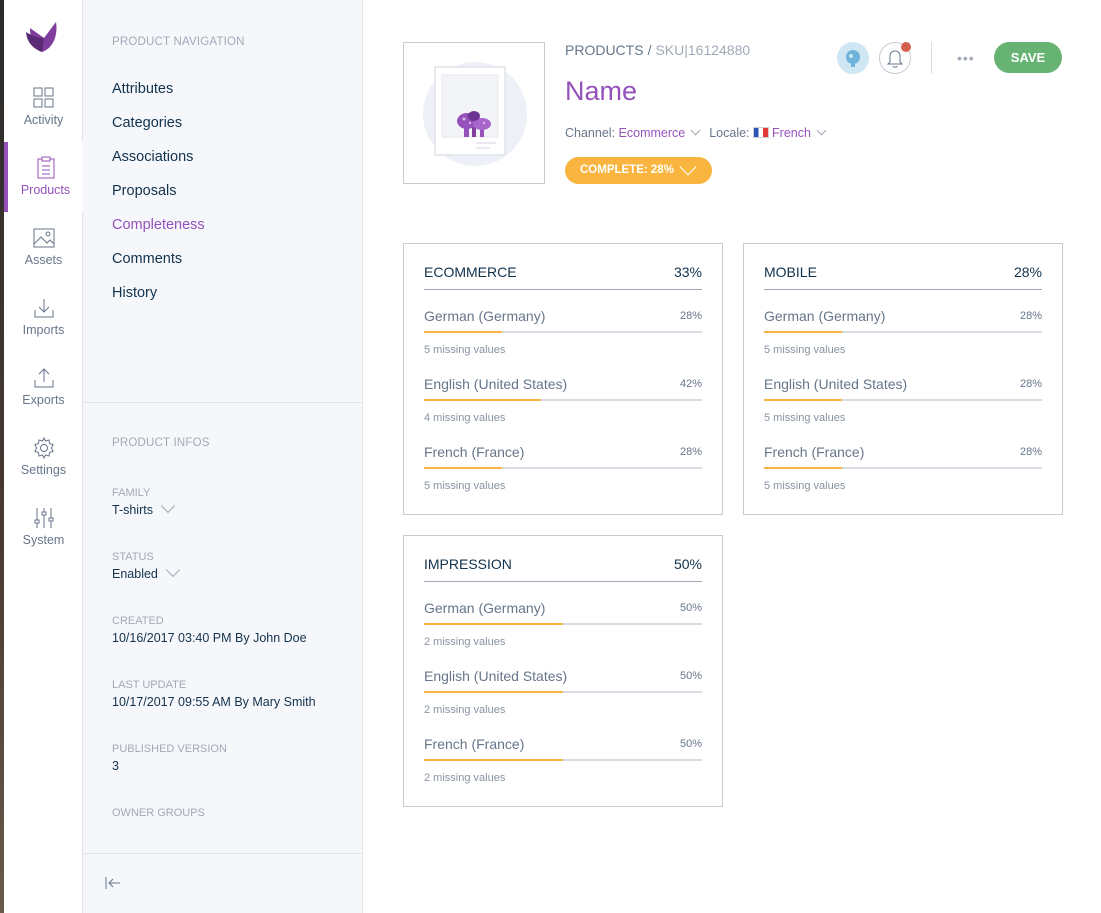  I want to click on imports-icon, so click(43, 308).